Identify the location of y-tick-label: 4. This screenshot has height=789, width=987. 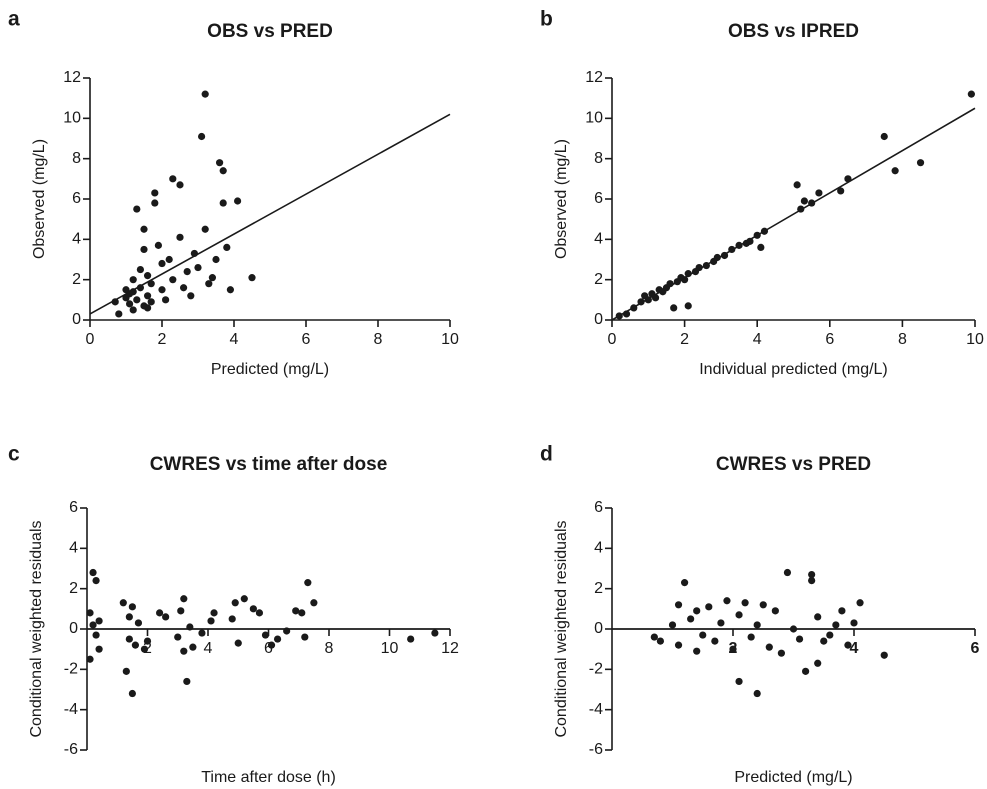
(598, 548).